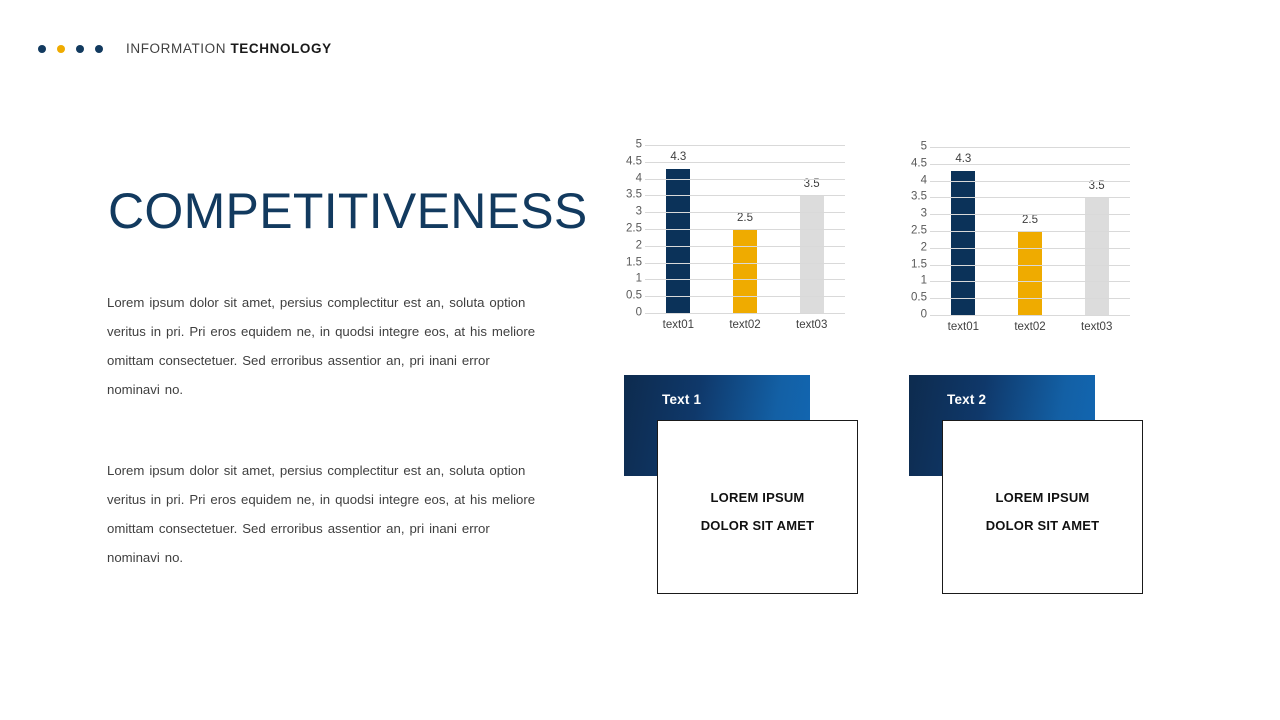 The height and width of the screenshot is (720, 1280). Describe the element at coordinates (634, 194) in the screenshot. I see `chart-1-y-tick: 3.5` at that location.